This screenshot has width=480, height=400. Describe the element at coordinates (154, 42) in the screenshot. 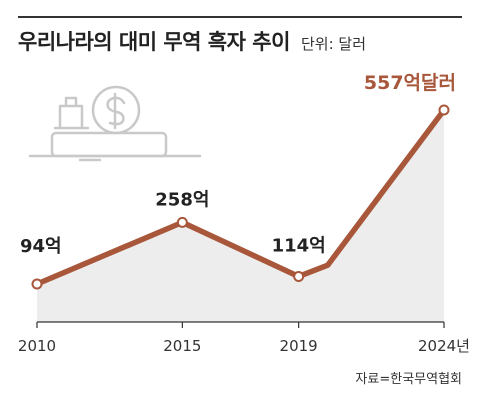

I see `chart-title: 우리나라의 대미 무역 흑자 추이` at that location.